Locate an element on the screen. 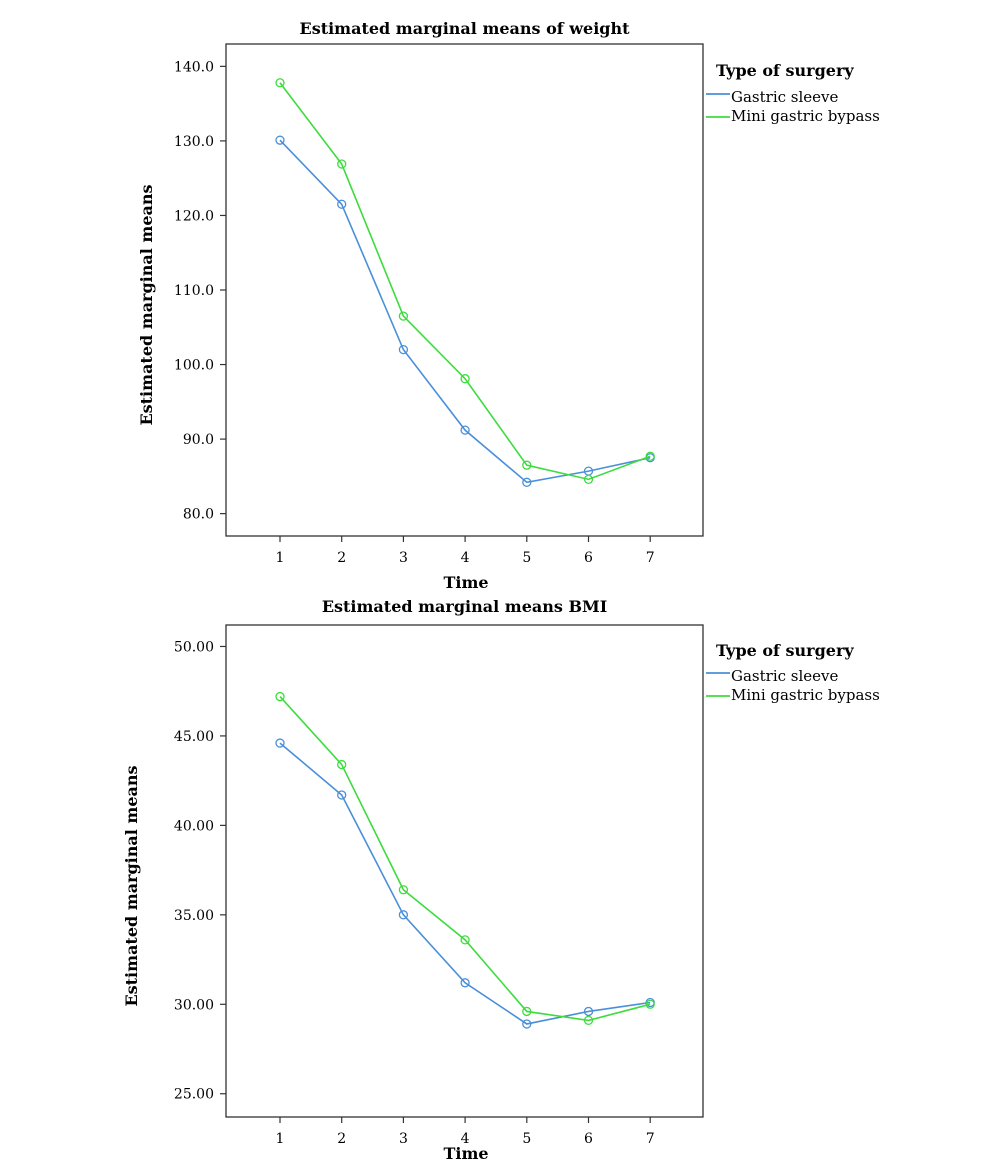 The height and width of the screenshot is (1170, 1000). y-tick-label: 80.0 is located at coordinates (198, 515).